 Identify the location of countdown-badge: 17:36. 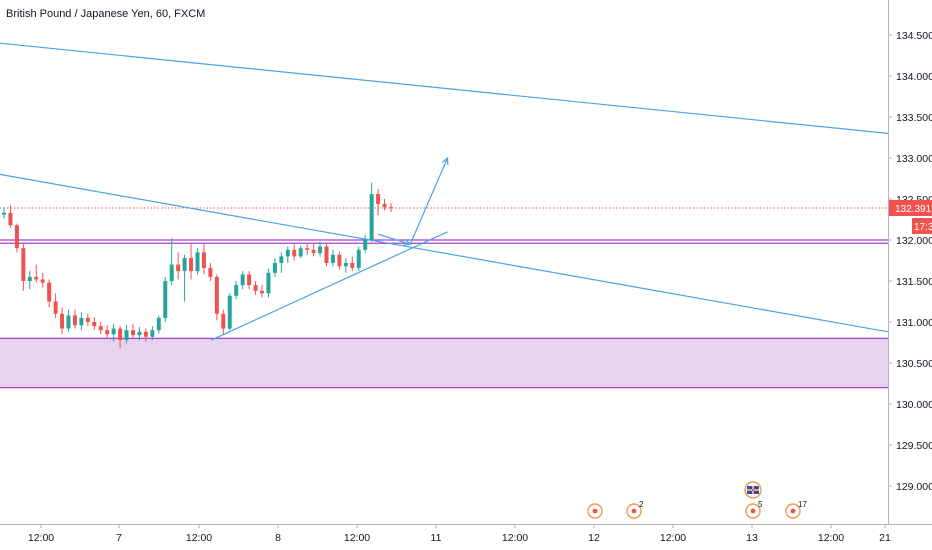
(922, 226).